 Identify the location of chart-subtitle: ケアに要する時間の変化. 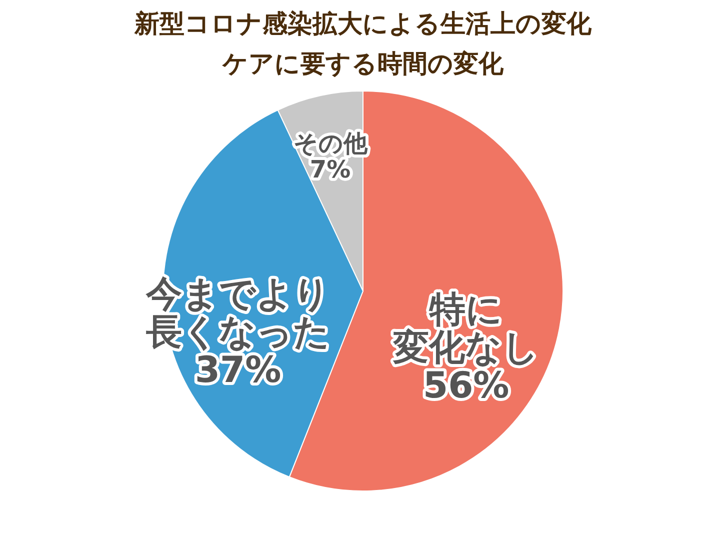
(363, 63).